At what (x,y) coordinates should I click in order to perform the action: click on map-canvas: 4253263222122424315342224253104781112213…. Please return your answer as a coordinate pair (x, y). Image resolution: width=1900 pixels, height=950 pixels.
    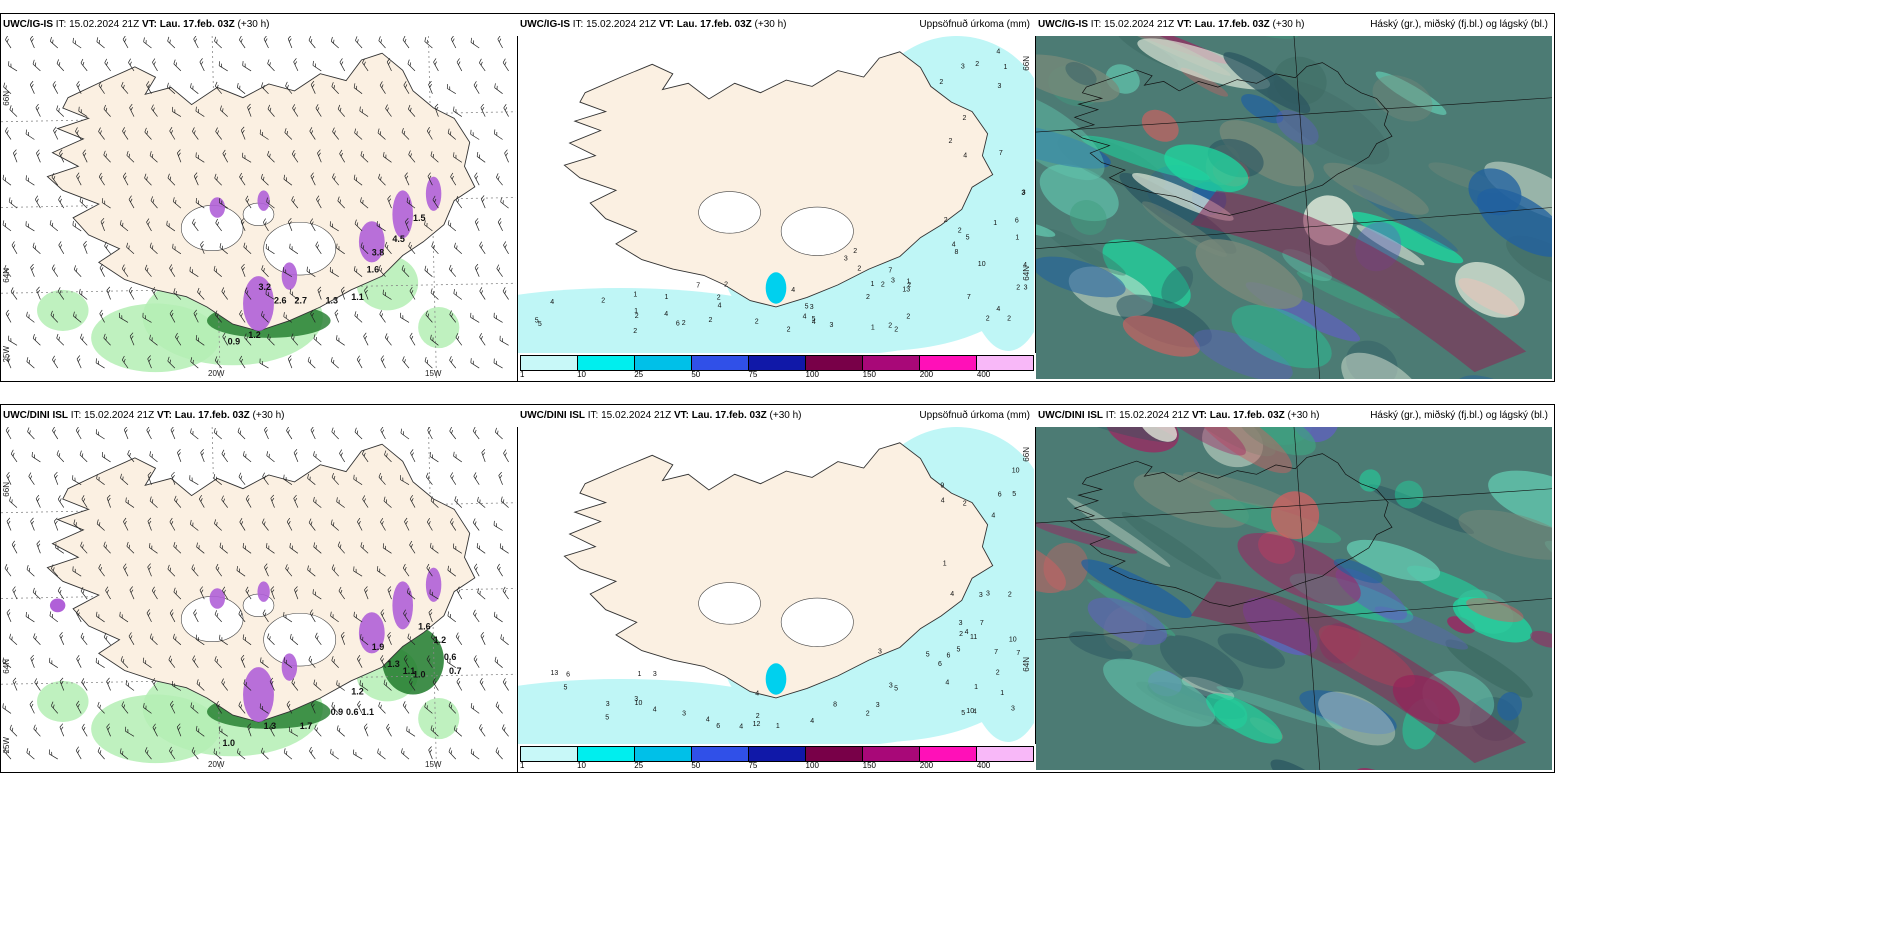
    Looking at the image, I should click on (776, 207).